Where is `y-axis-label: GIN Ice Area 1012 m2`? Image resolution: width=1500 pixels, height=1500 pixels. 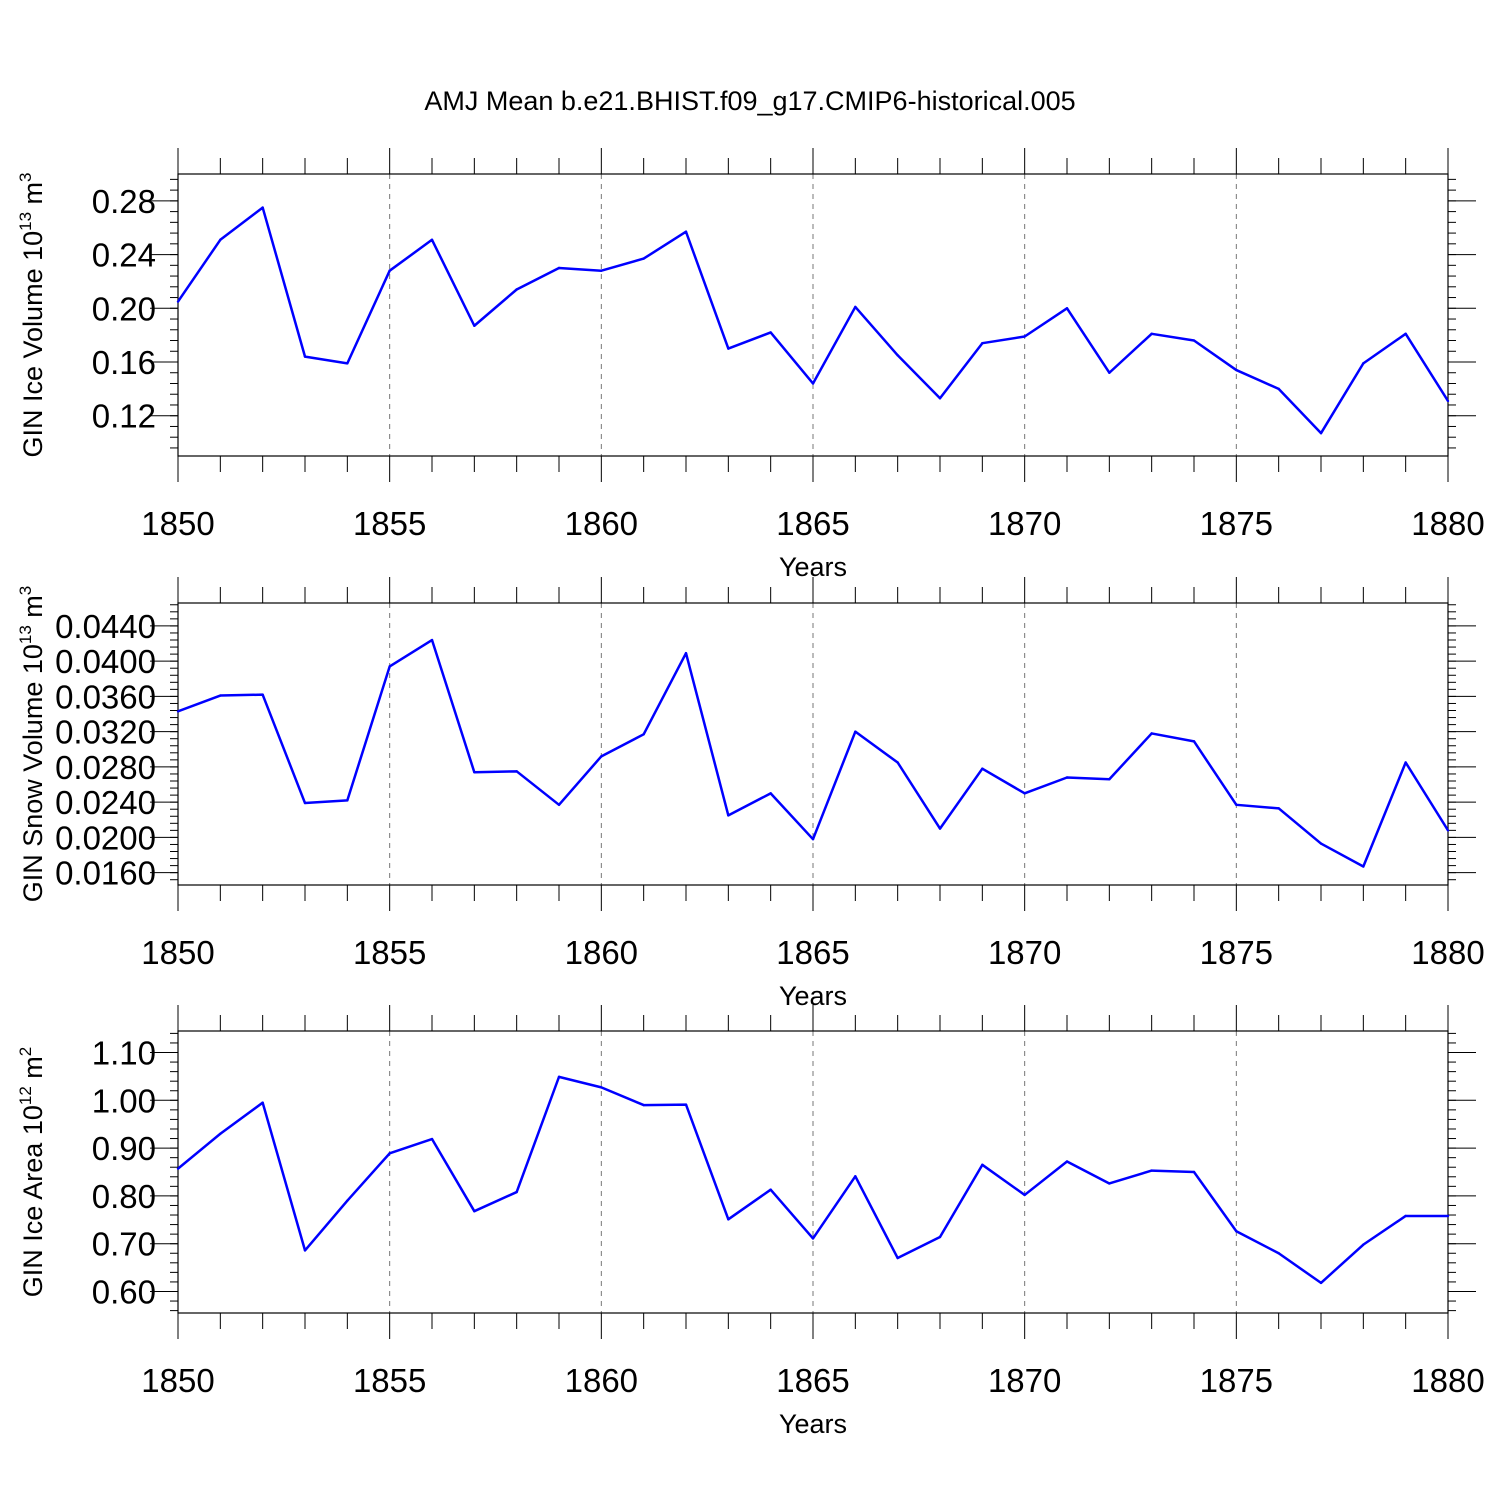
y-axis-label: GIN Ice Area 1012 m2 is located at coordinates (32, 1172).